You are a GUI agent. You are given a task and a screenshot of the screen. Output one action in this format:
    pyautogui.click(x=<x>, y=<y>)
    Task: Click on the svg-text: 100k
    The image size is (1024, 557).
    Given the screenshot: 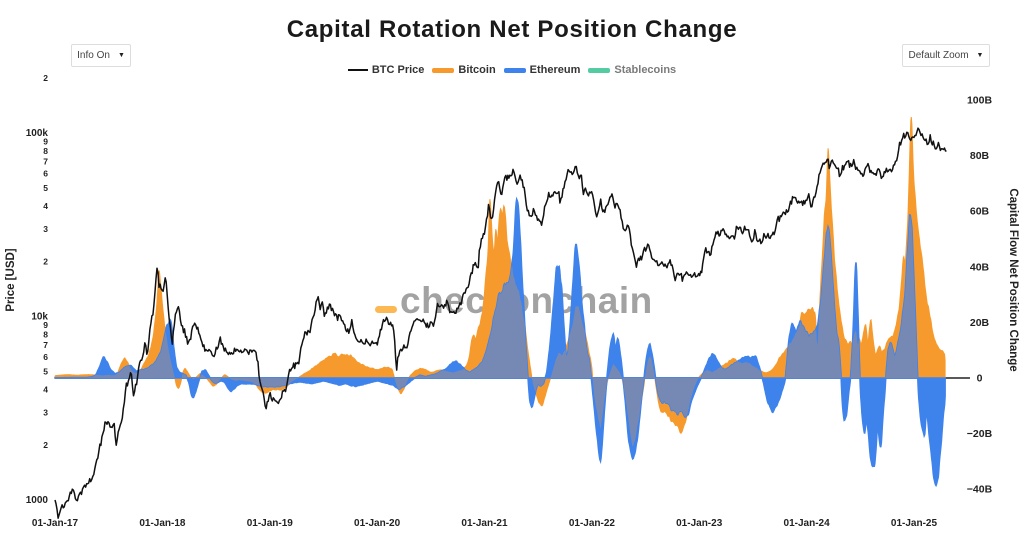 What is the action you would take?
    pyautogui.click(x=37, y=133)
    